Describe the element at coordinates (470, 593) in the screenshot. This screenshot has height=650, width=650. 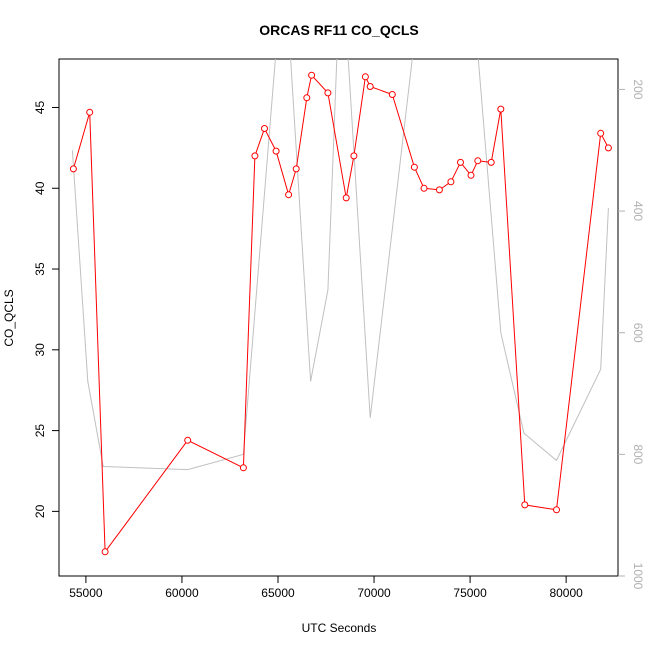
I see `x-tick-label-4: 75000` at that location.